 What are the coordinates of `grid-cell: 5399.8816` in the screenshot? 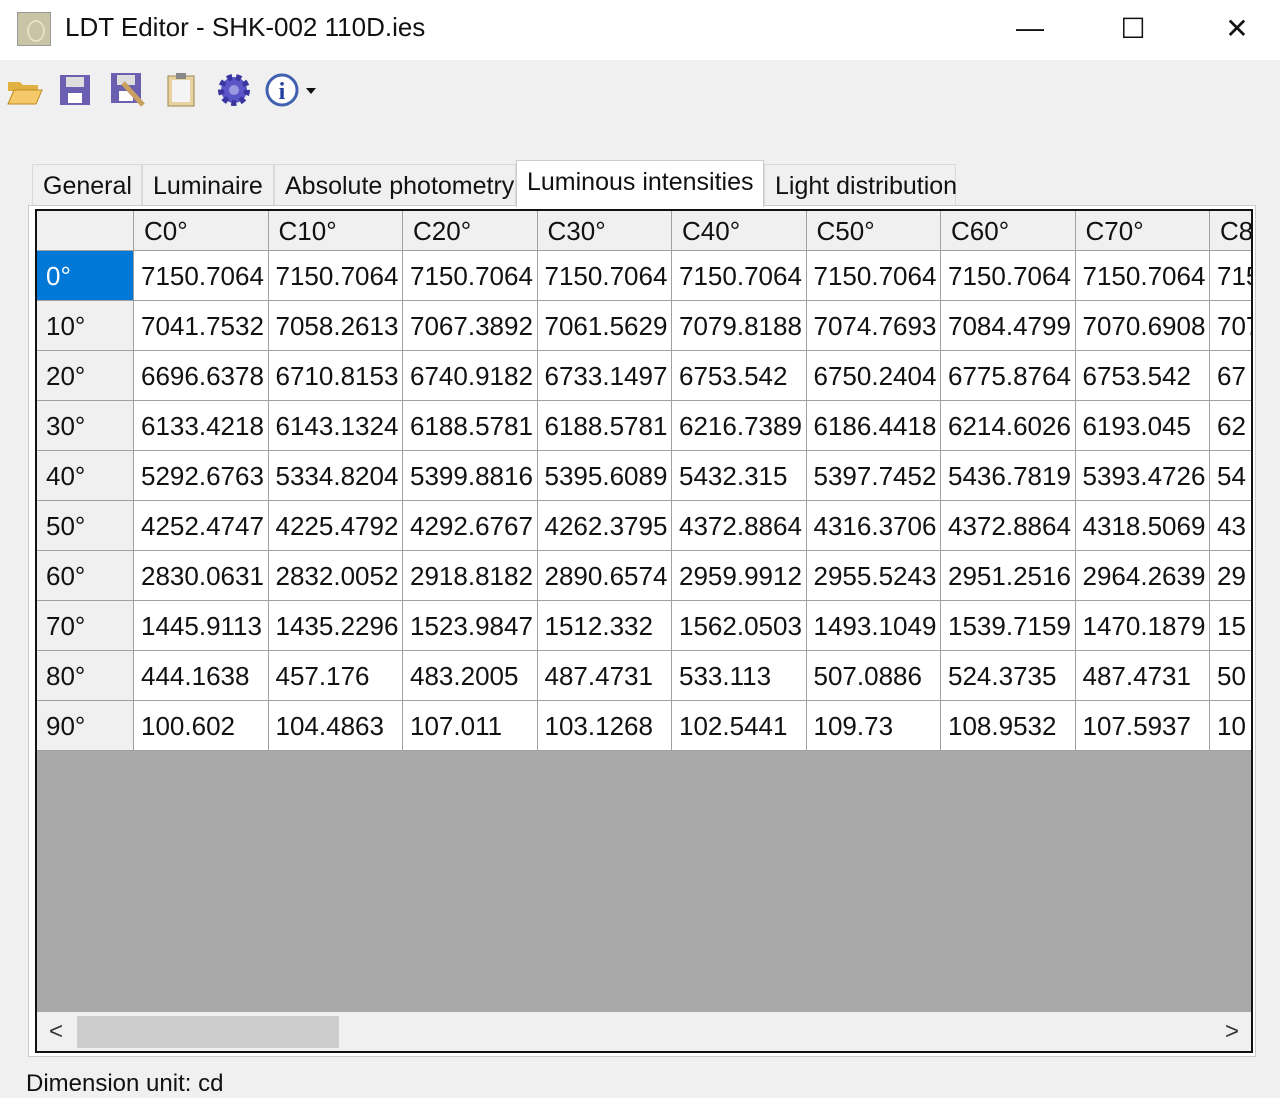 It's located at (470, 476).